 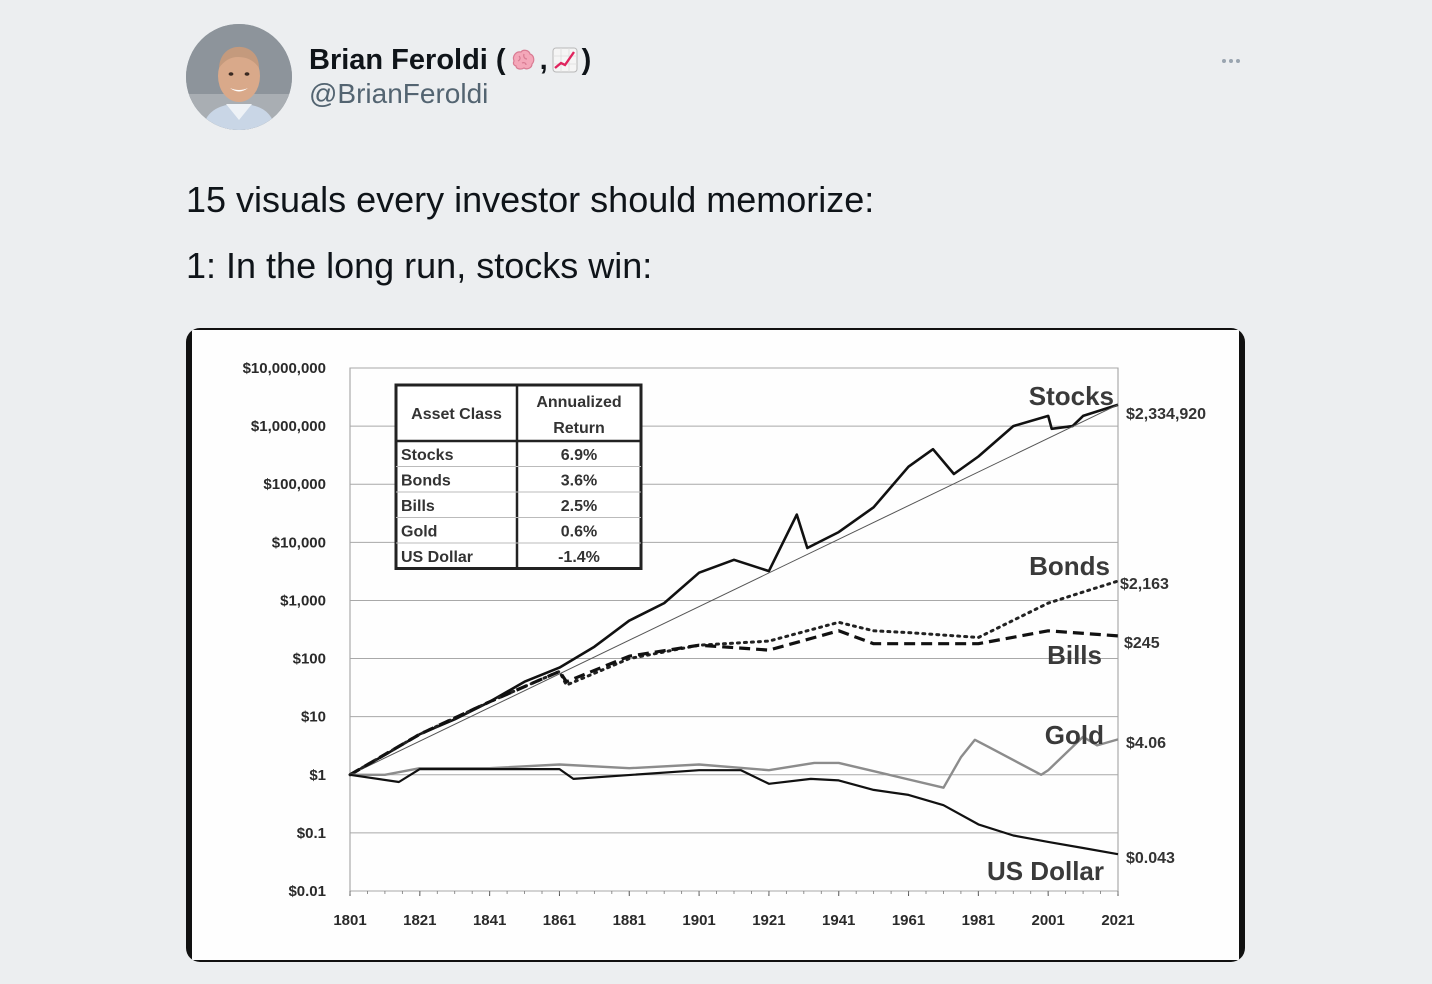 What do you see at coordinates (1166, 414) in the screenshot?
I see `end-value-stocks: $2,334,920` at bounding box center [1166, 414].